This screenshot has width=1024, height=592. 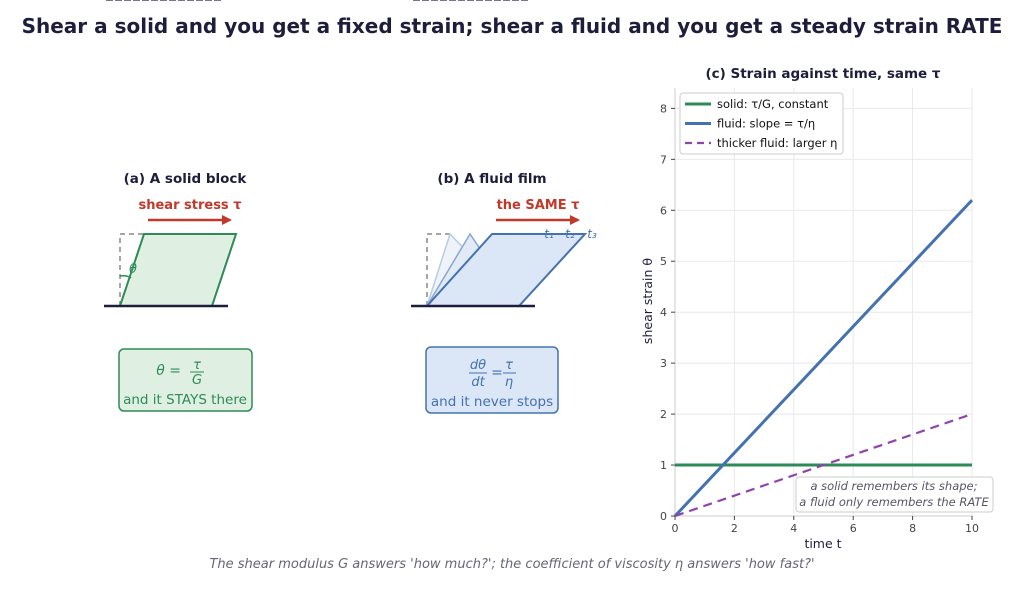 I want to click on y-tick-label: 0, so click(x=663, y=516).